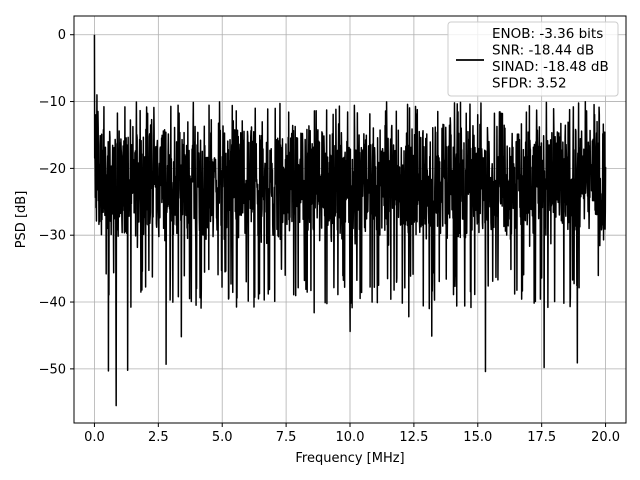 This screenshot has height=480, width=640. I want to click on y-tick-label: −20, so click(52, 169).